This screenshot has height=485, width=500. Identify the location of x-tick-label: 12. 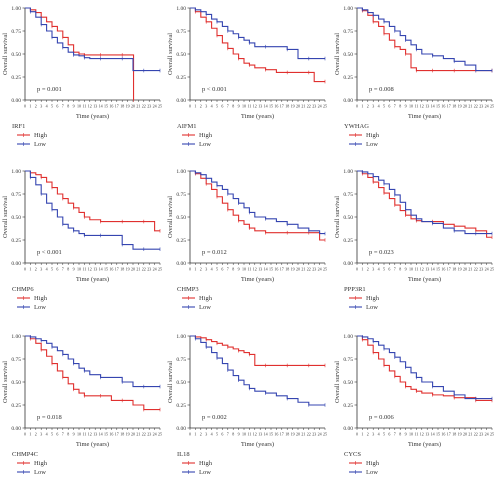
(422, 106).